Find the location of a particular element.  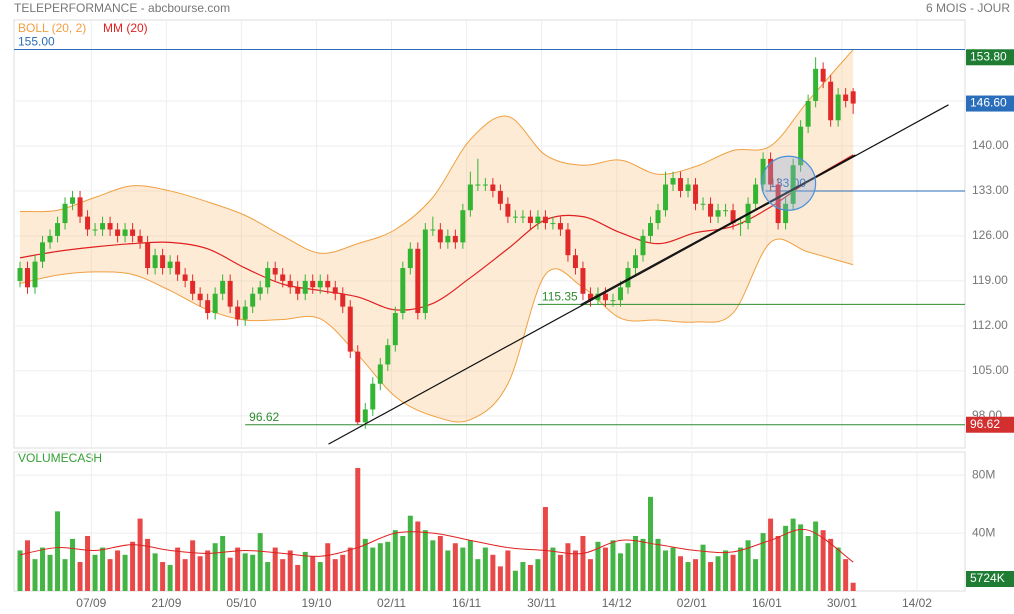

y-tick-label: 80M is located at coordinates (983, 474).